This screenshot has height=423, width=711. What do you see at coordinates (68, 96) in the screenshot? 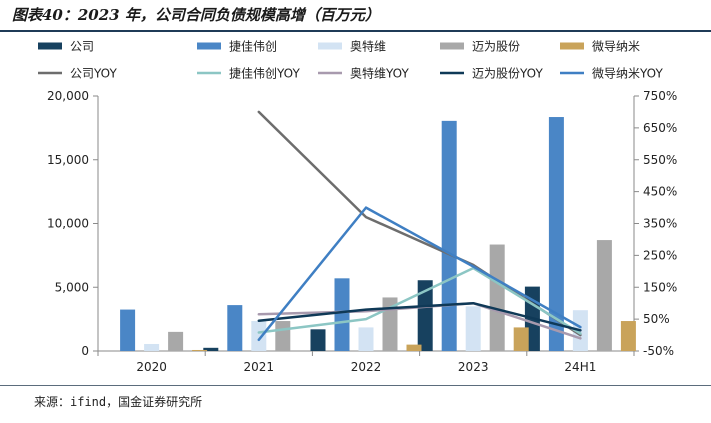
I see `y-left-tick-label: 20,000` at bounding box center [68, 96].